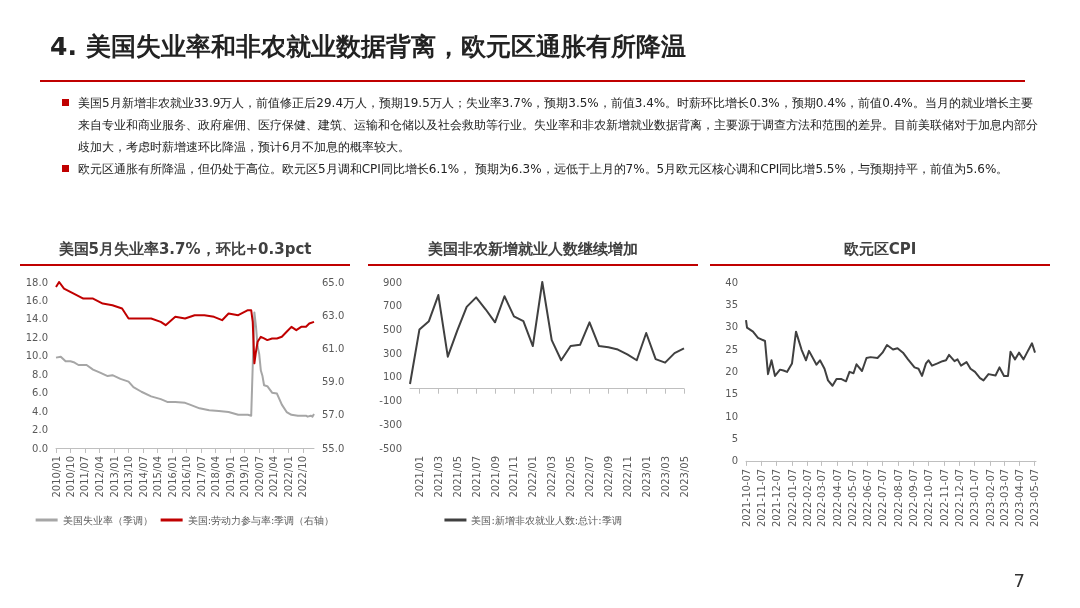  Describe the element at coordinates (1019, 580) in the screenshot. I see `text: 7` at that location.